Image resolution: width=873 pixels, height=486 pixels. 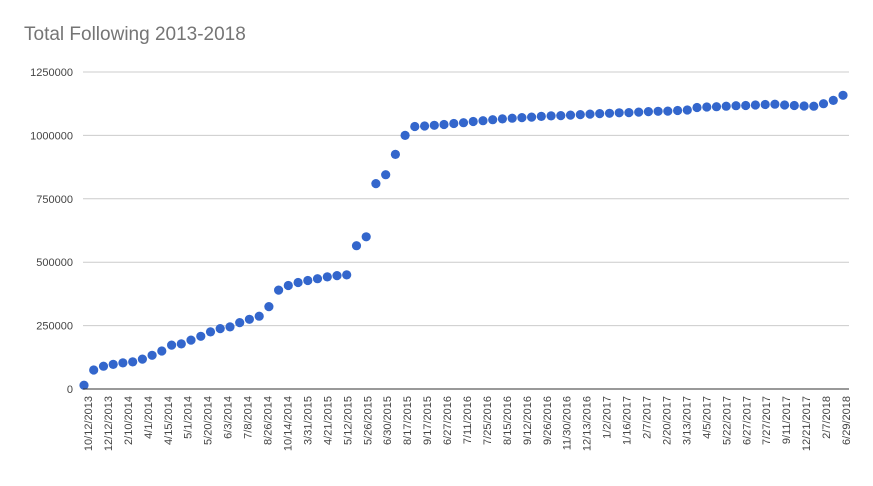 I want to click on y-tick-label: 1000000, so click(x=51, y=136).